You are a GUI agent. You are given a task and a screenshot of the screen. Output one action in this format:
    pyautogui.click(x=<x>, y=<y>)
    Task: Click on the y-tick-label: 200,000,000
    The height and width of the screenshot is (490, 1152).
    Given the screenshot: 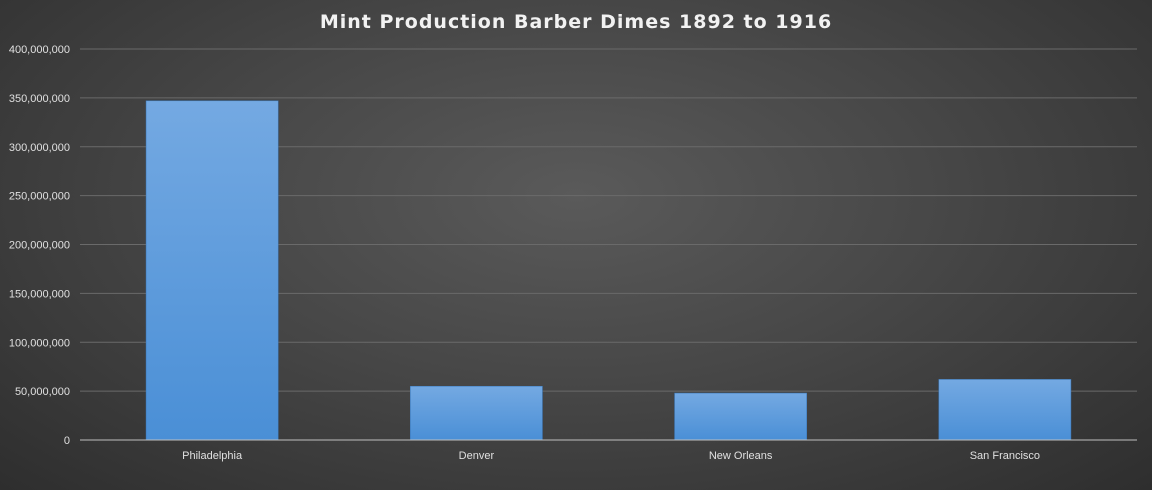 What is the action you would take?
    pyautogui.click(x=39, y=246)
    